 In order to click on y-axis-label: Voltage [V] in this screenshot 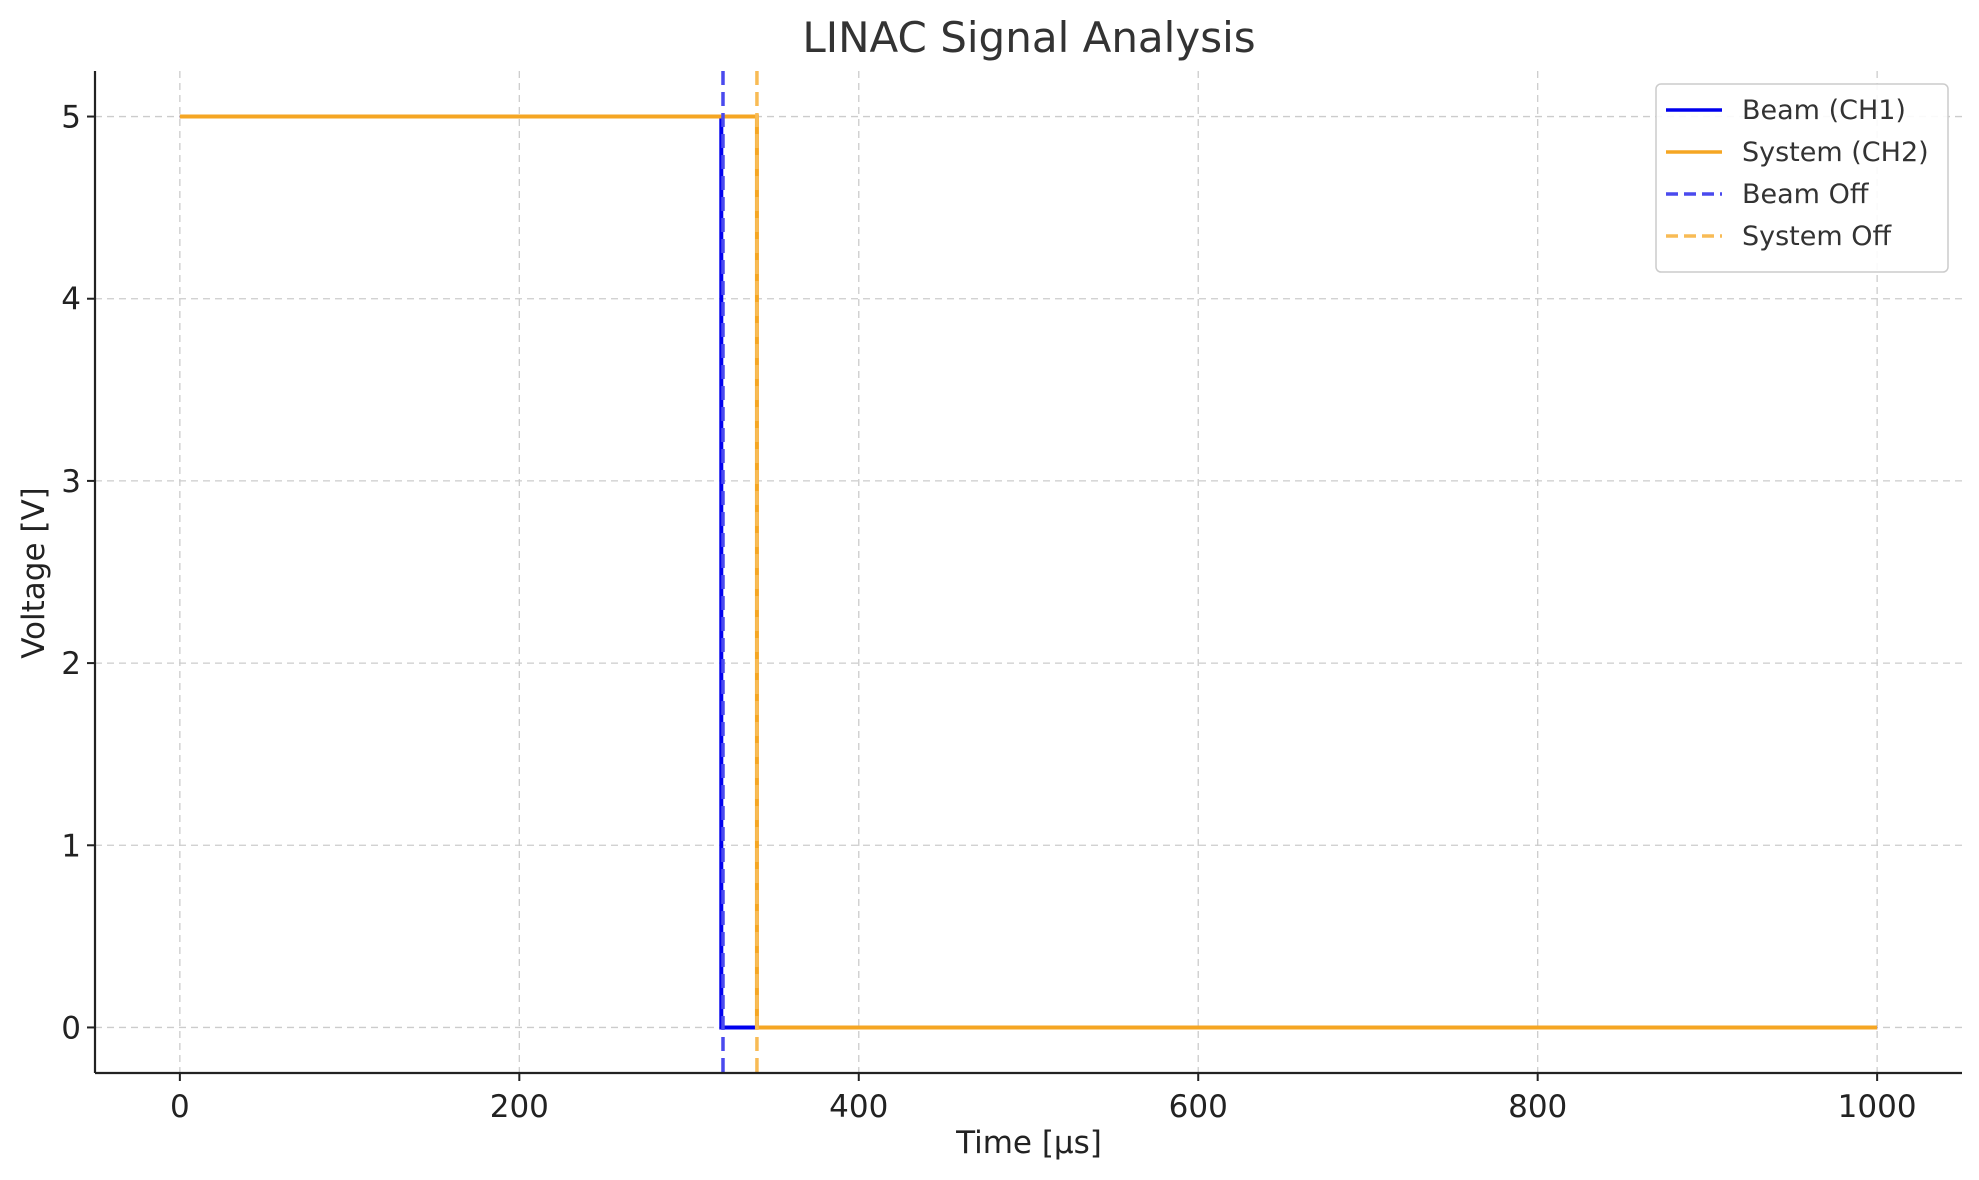, I will do `click(34, 573)`.